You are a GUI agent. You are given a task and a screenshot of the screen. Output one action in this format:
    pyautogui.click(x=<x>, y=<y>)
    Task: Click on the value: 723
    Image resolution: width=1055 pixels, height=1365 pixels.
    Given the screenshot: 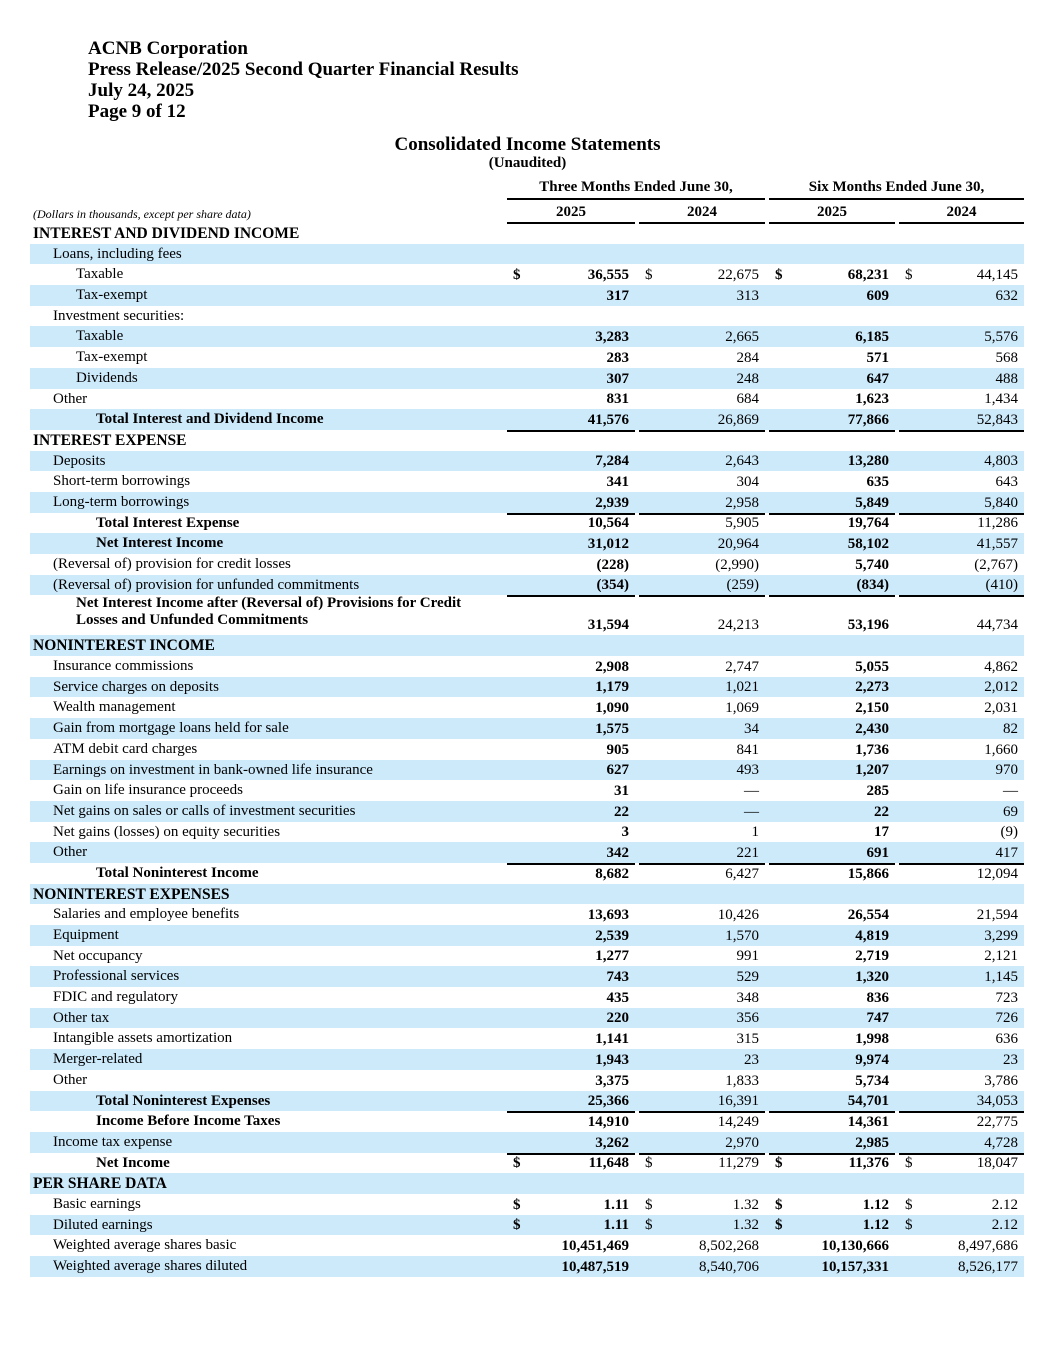 What is the action you would take?
    pyautogui.click(x=1007, y=997)
    